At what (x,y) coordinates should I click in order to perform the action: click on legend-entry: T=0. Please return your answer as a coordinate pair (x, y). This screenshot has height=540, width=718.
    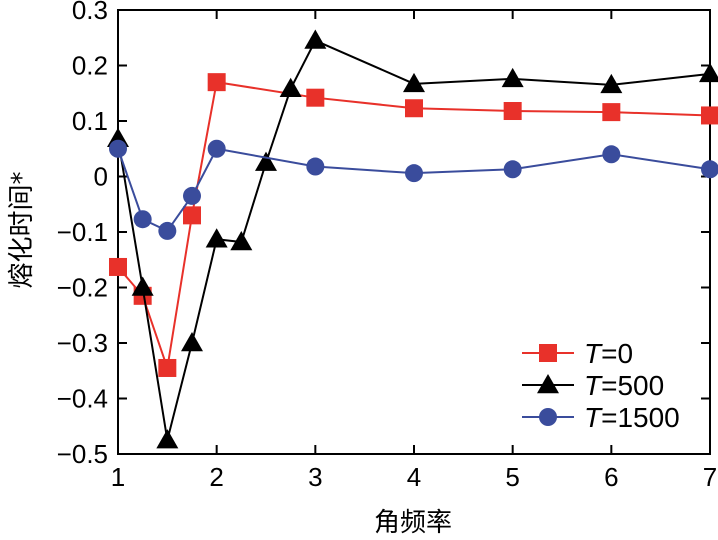
    Looking at the image, I should click on (577, 353).